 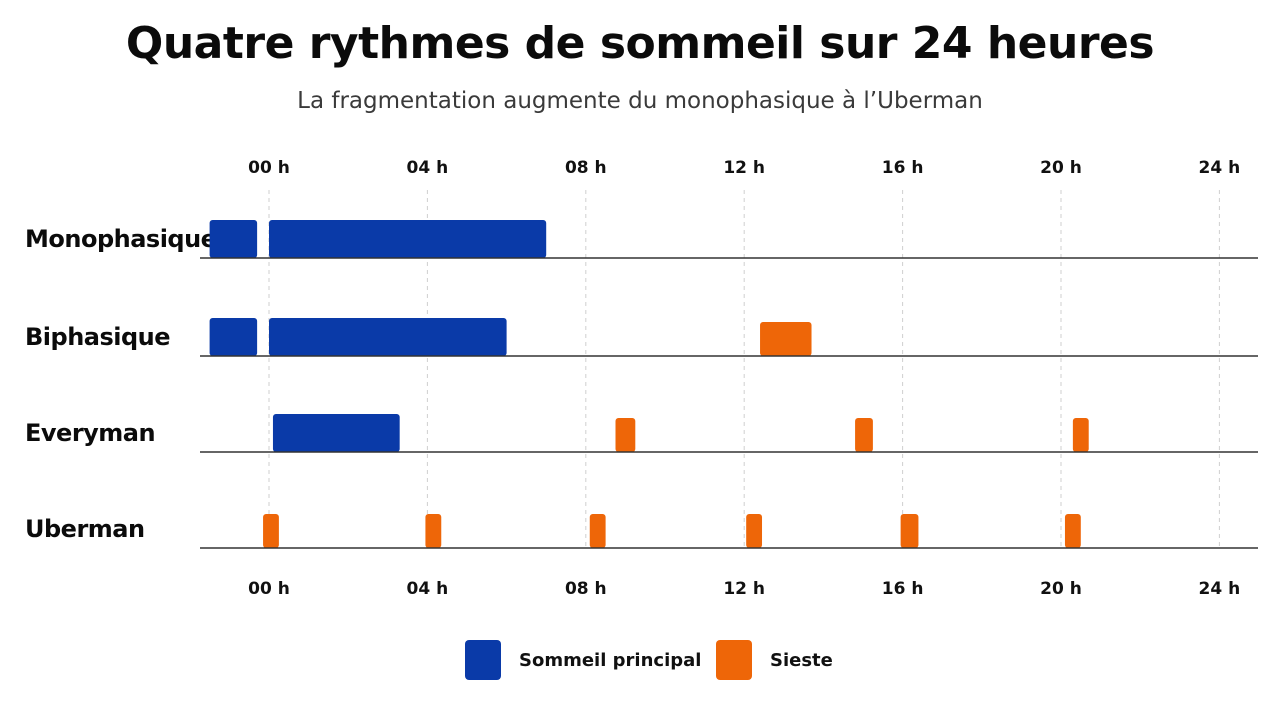 What do you see at coordinates (744, 168) in the screenshot?
I see `x-tick-label-top-3: 12 h` at bounding box center [744, 168].